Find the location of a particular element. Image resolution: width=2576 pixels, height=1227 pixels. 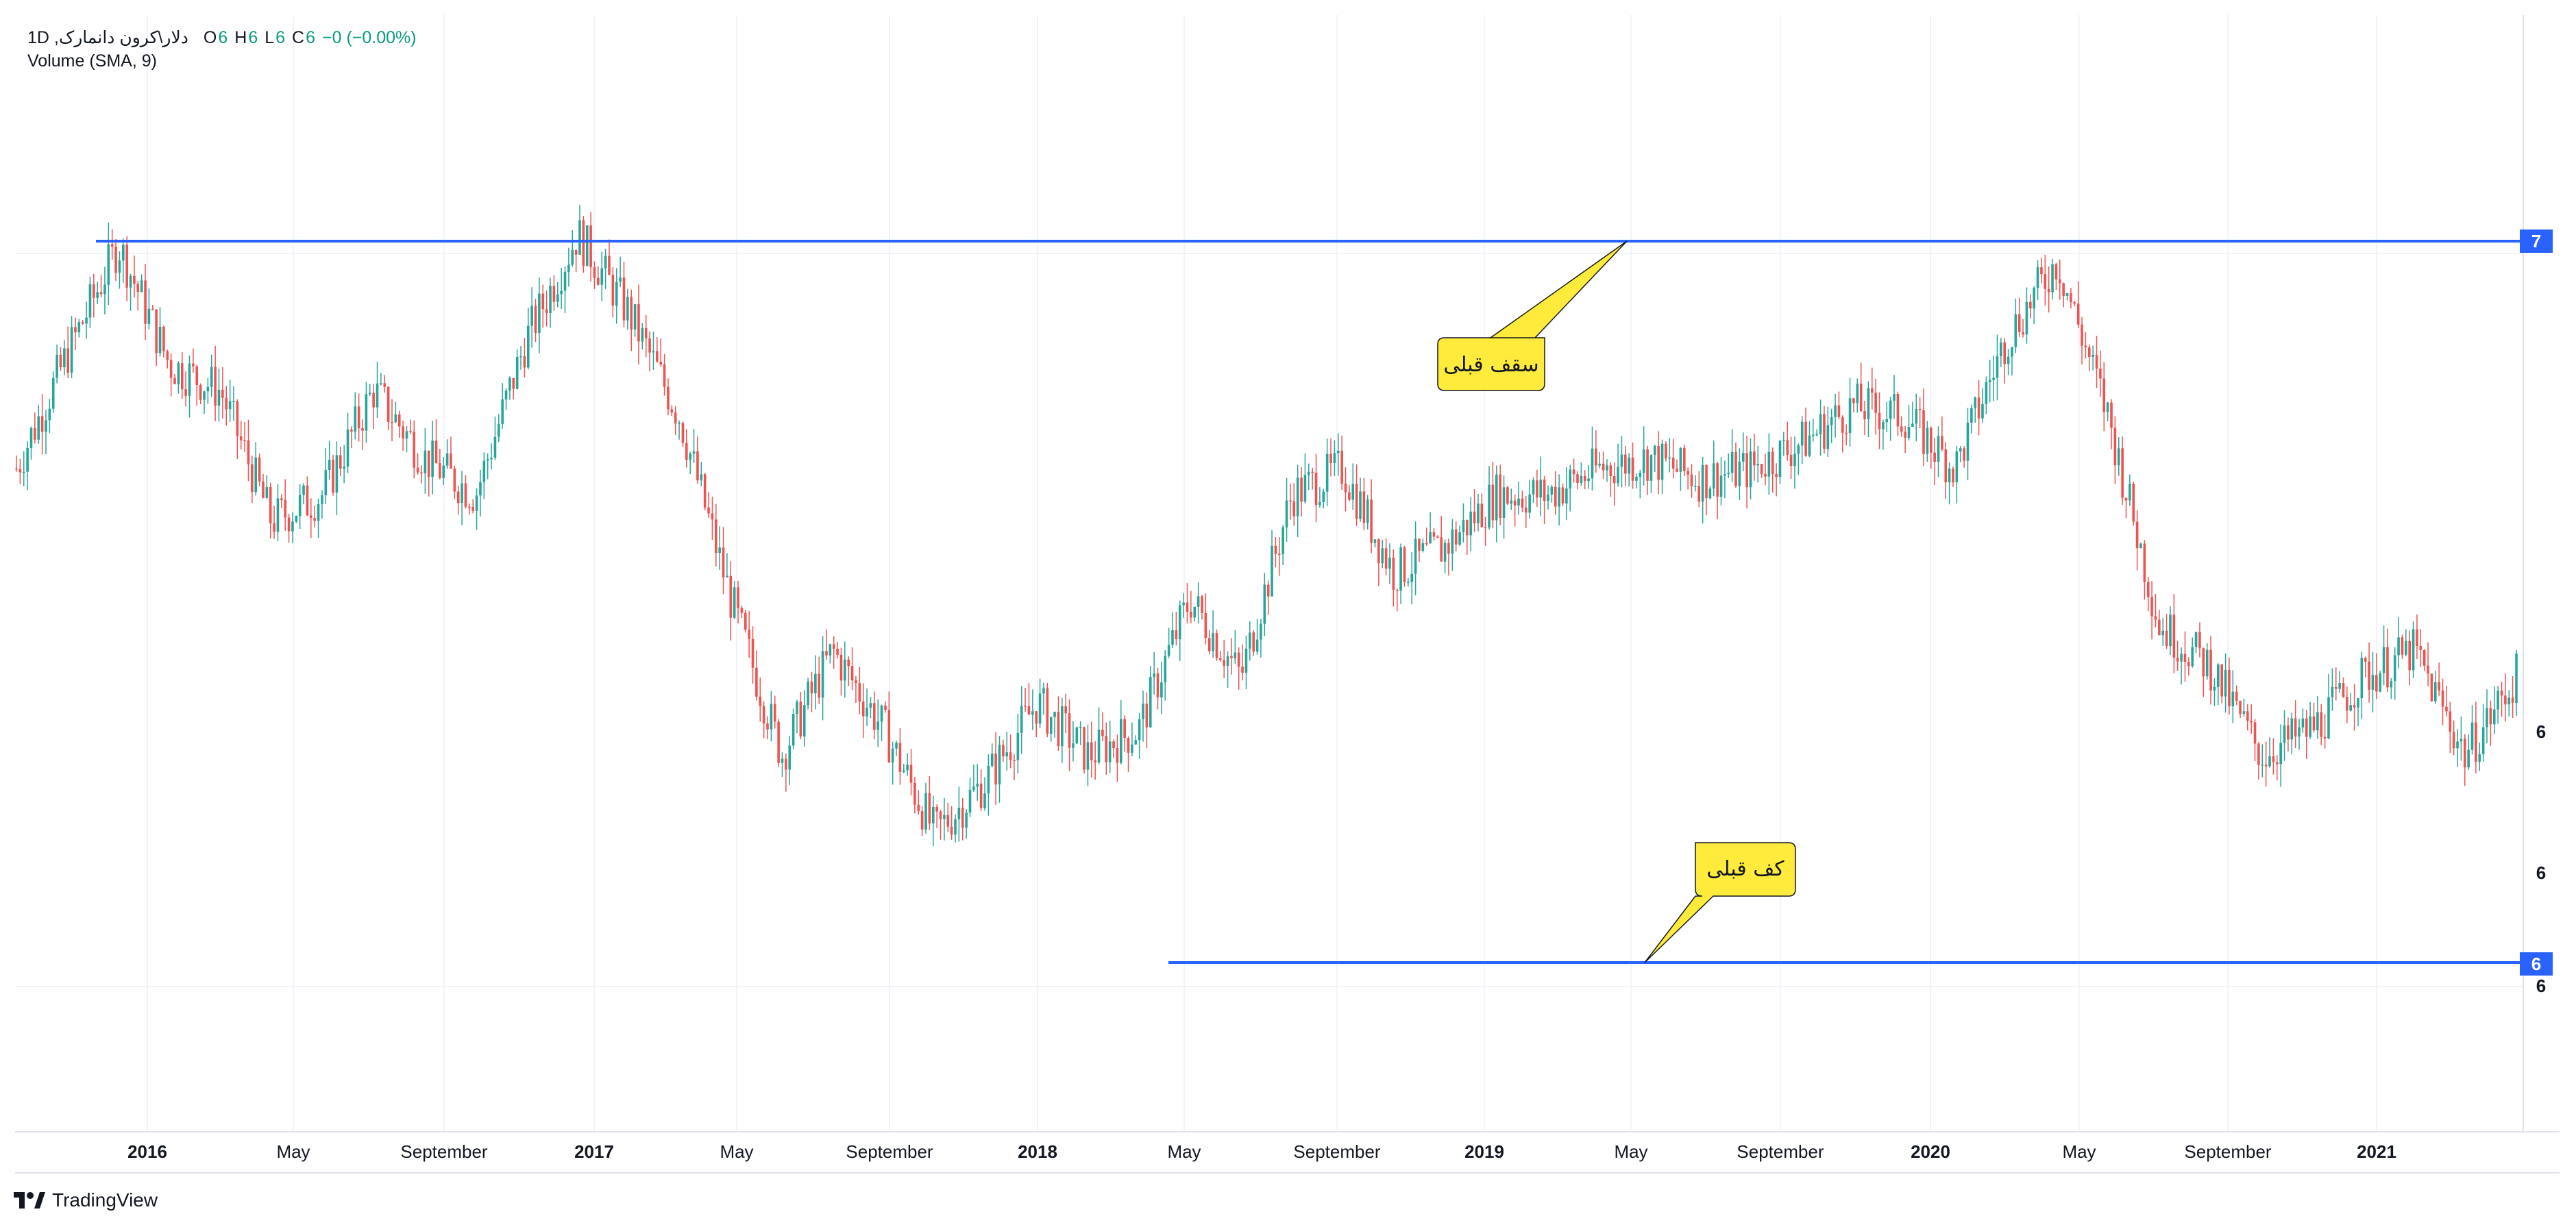

callout-support: کف قبلی is located at coordinates (1720, 902).